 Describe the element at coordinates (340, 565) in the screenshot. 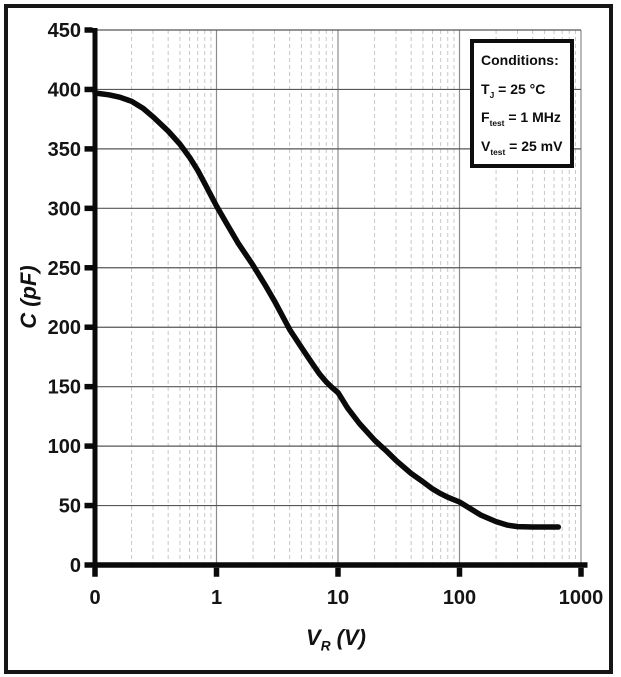

I see `x-axis-line` at that location.